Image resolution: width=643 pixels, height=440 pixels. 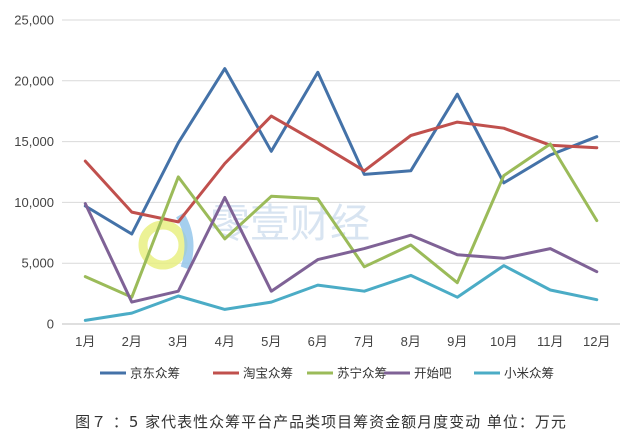 What do you see at coordinates (433, 373) in the screenshot?
I see `legend-label: 开始吧` at bounding box center [433, 373].